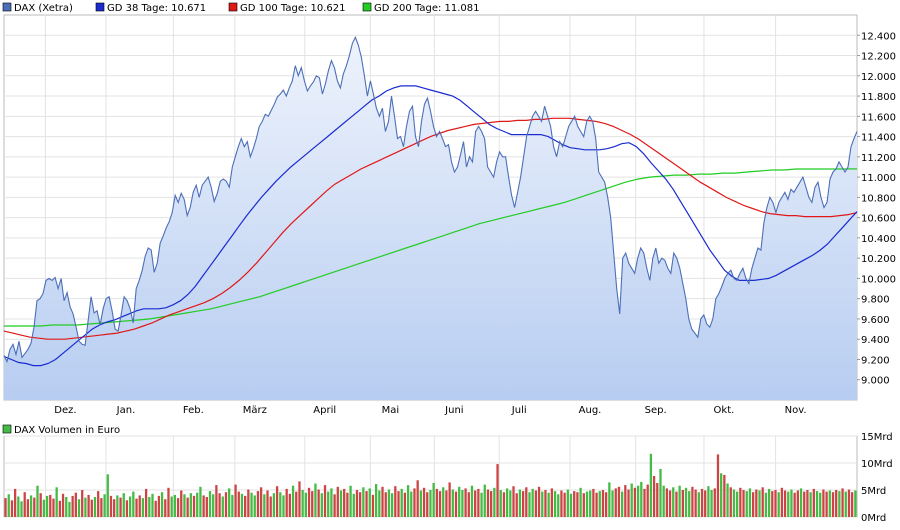 The image size is (900, 530). Describe the element at coordinates (126, 410) in the screenshot. I see `price-x-tick-label: Jan.` at that location.